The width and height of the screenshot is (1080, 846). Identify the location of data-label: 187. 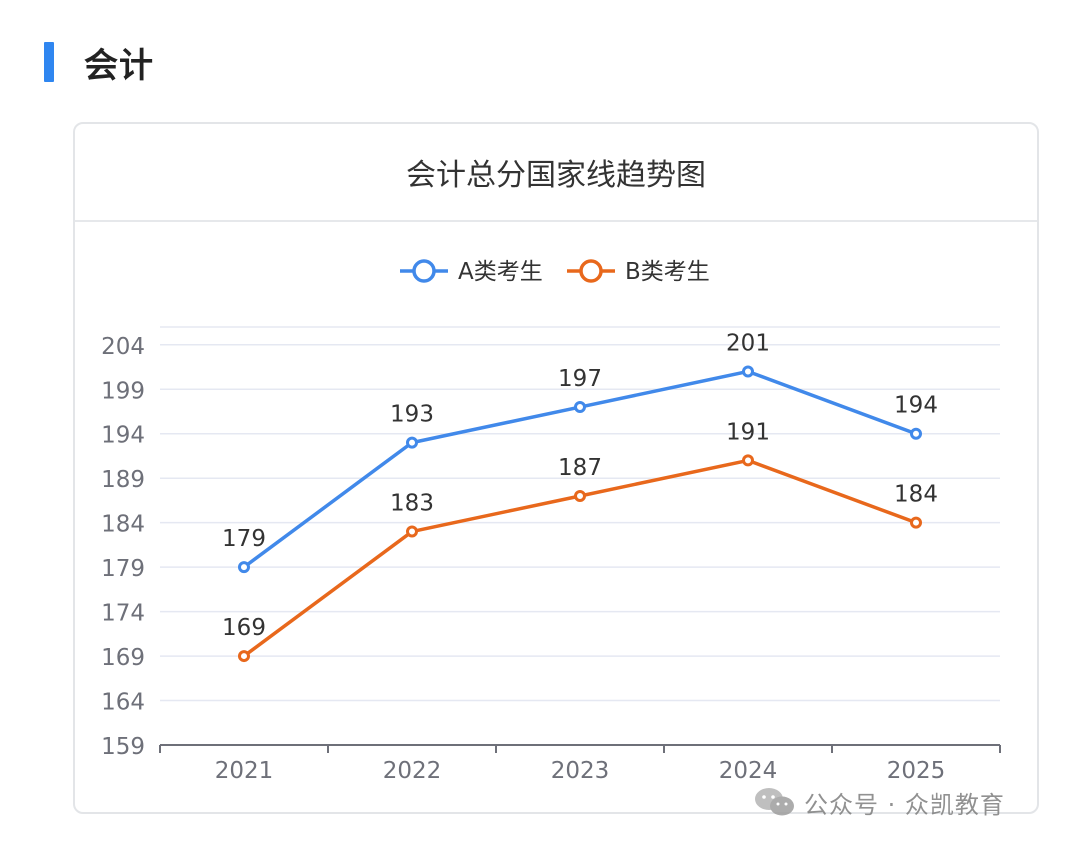
(580, 468).